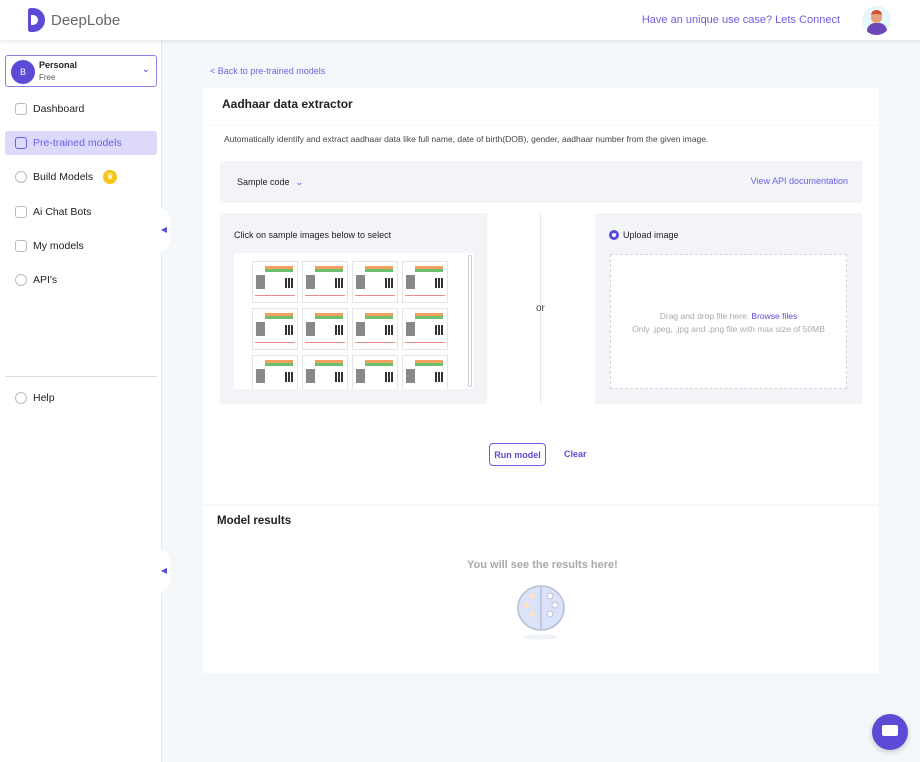 Image resolution: width=920 pixels, height=762 pixels. I want to click on logo: DeepLobe, so click(74, 20).